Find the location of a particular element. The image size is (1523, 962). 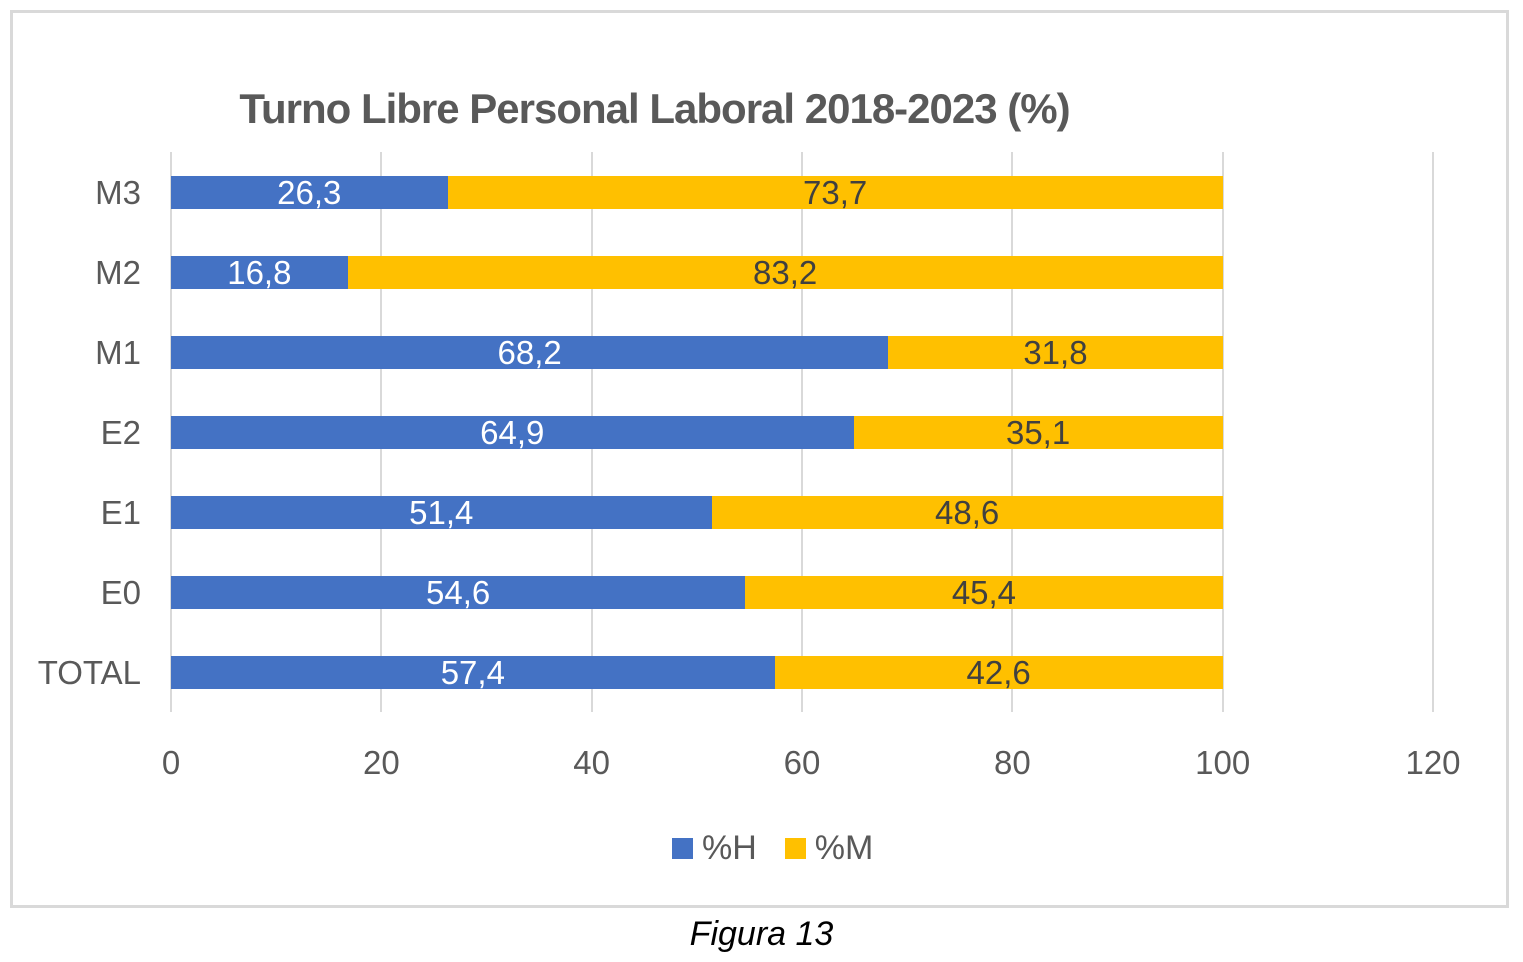

bar-value-label: 64,9 is located at coordinates (512, 432).